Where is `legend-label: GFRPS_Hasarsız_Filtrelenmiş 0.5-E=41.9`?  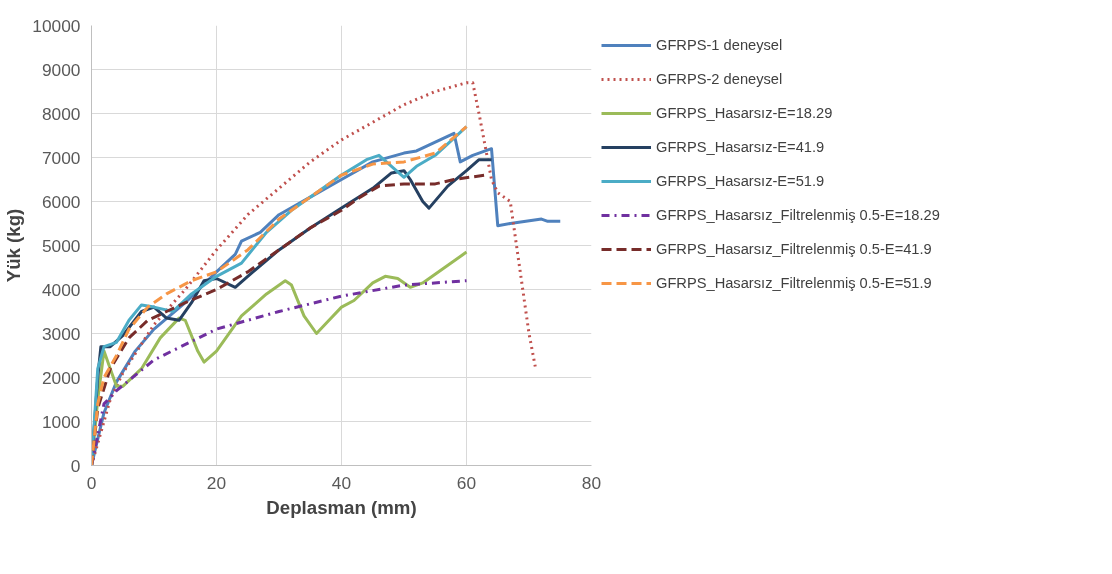 legend-label: GFRPS_Hasarsız_Filtrelenmiş 0.5-E=41.9 is located at coordinates (794, 249).